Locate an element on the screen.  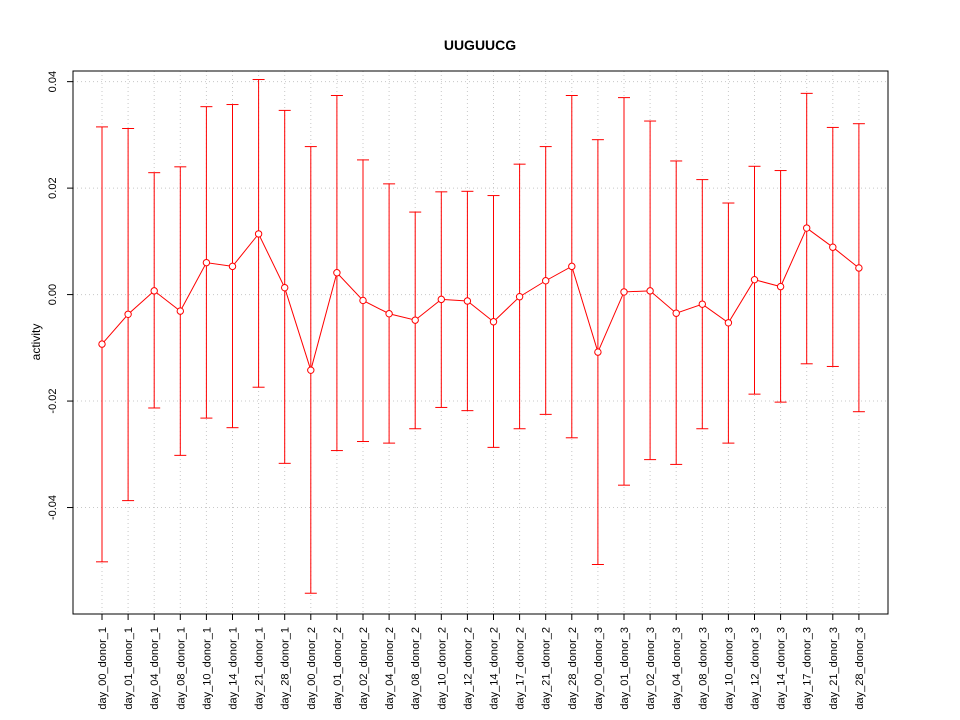
x-tick-label: day_01_donor_2 is located at coordinates (338, 668).